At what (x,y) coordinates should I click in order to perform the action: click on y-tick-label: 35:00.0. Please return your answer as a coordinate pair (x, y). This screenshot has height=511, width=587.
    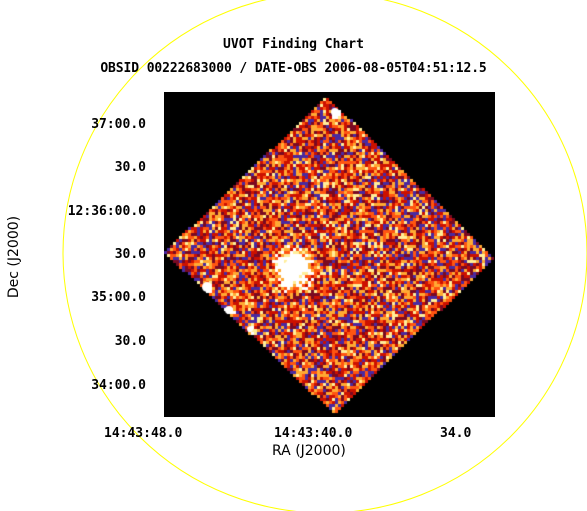
    Looking at the image, I should click on (118, 297).